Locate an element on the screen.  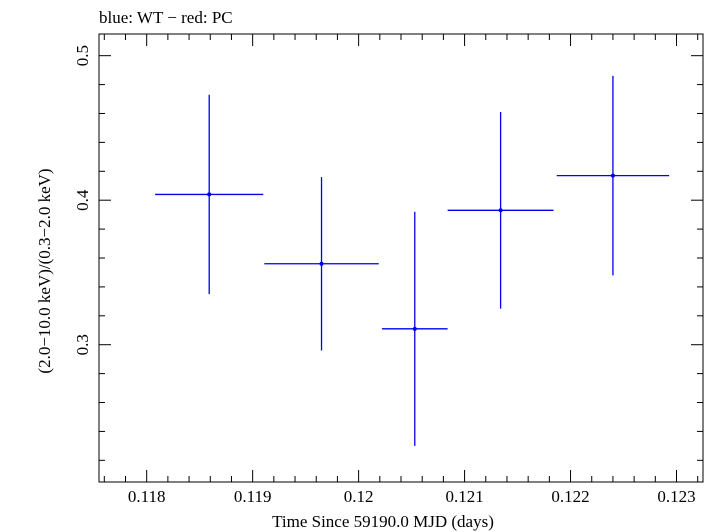
chart-title: blue: WT − red: PC is located at coordinates (166, 17).